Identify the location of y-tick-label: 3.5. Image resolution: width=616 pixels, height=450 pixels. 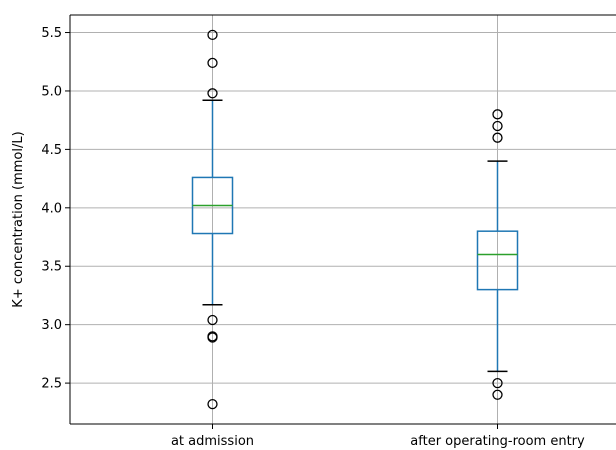
(51, 267).